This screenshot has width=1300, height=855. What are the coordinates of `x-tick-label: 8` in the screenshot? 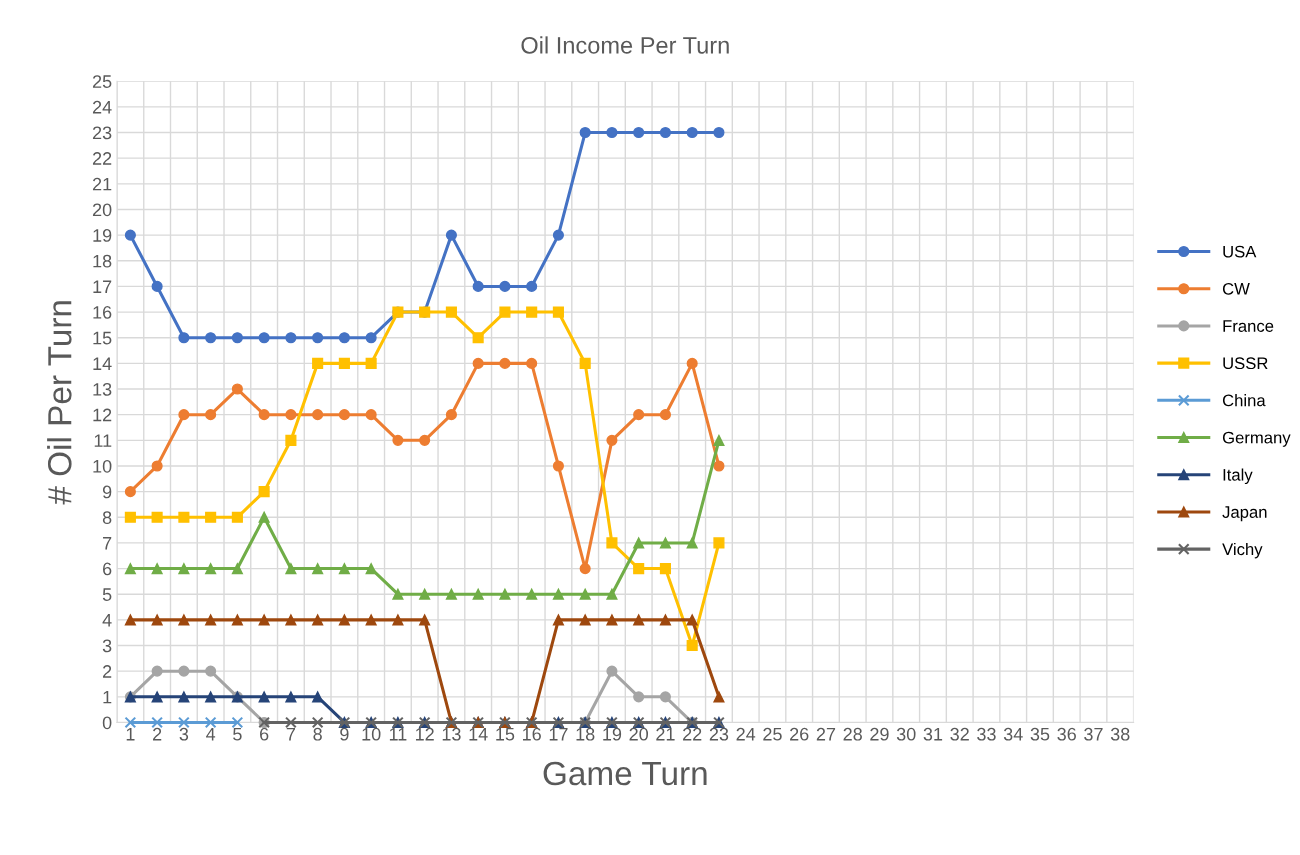 It's located at (317, 734).